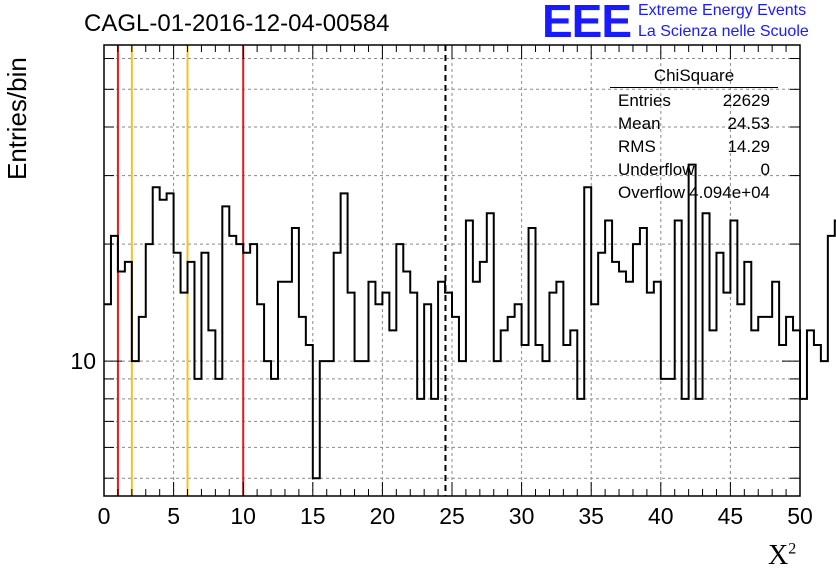  Describe the element at coordinates (729, 192) in the screenshot. I see `stats-value: 4.094e+04` at that location.